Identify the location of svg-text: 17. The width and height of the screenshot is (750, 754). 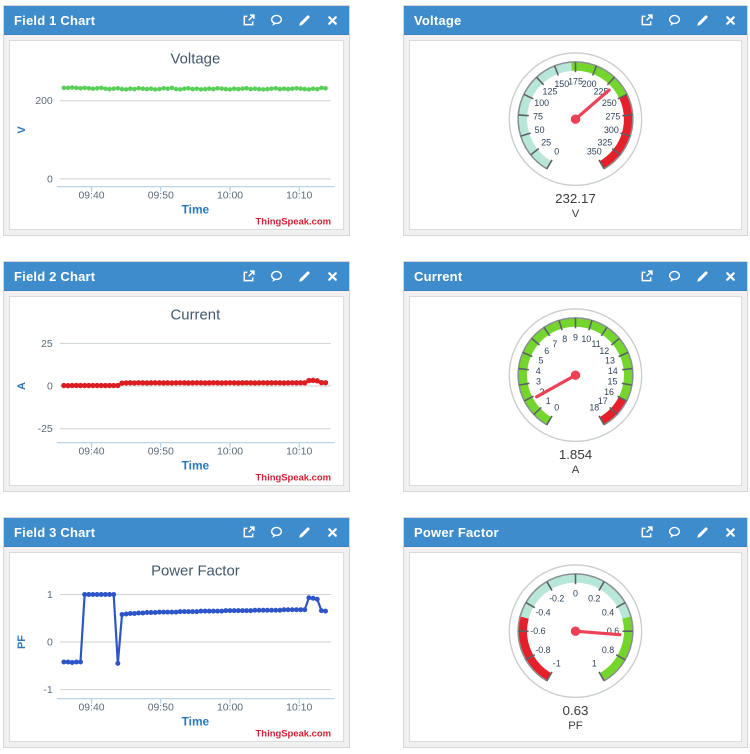
(603, 401).